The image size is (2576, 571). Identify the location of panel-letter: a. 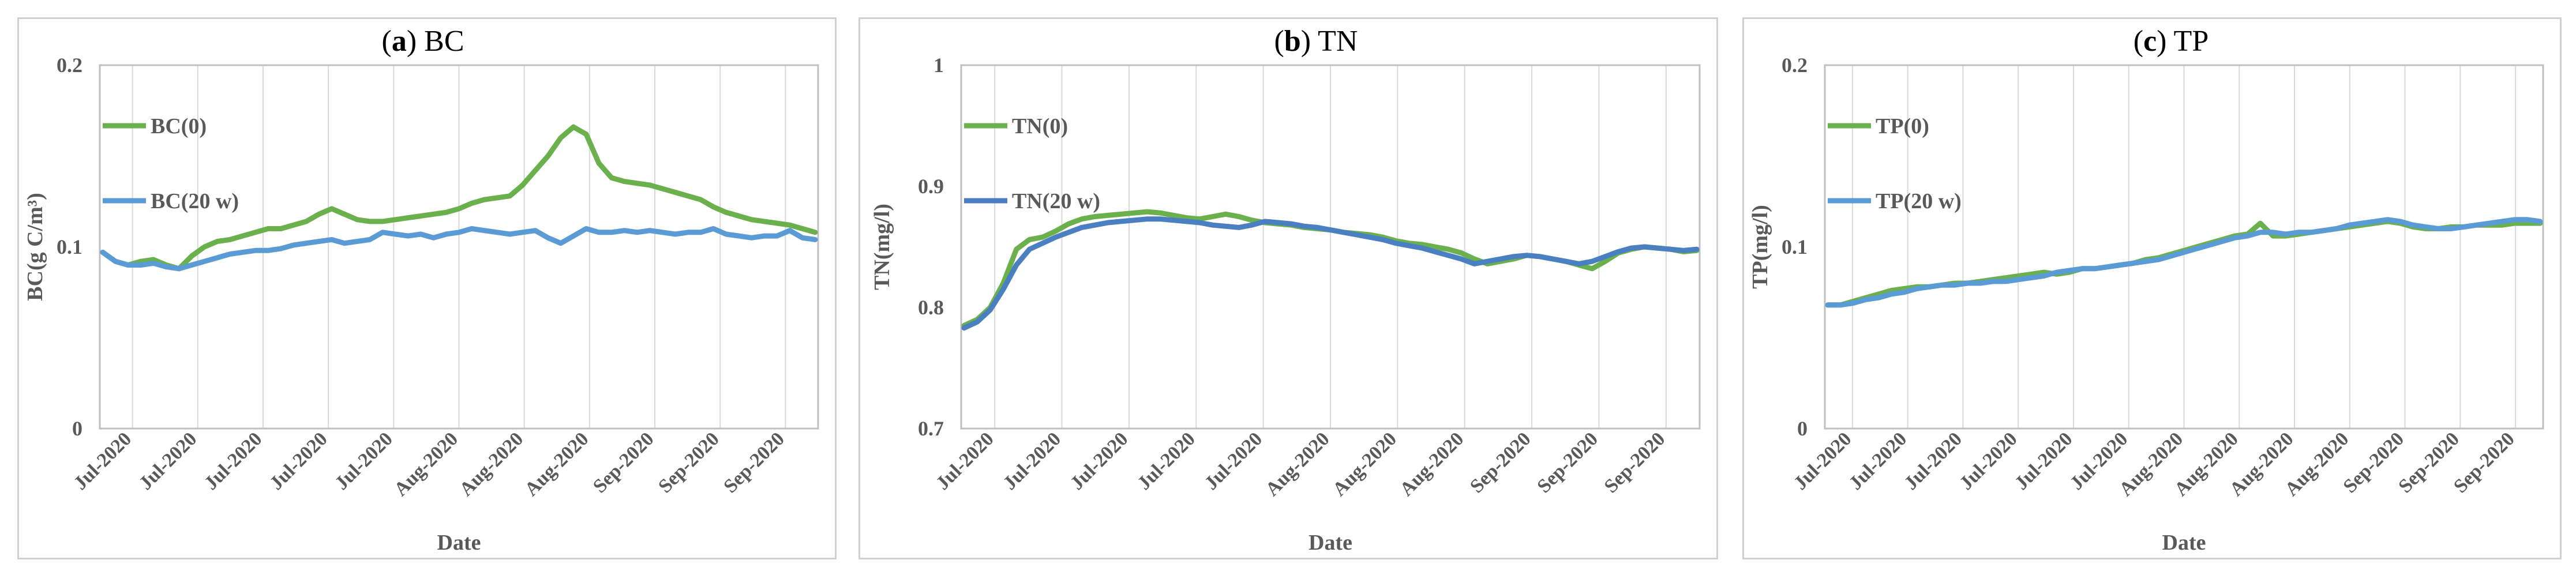
(399, 42).